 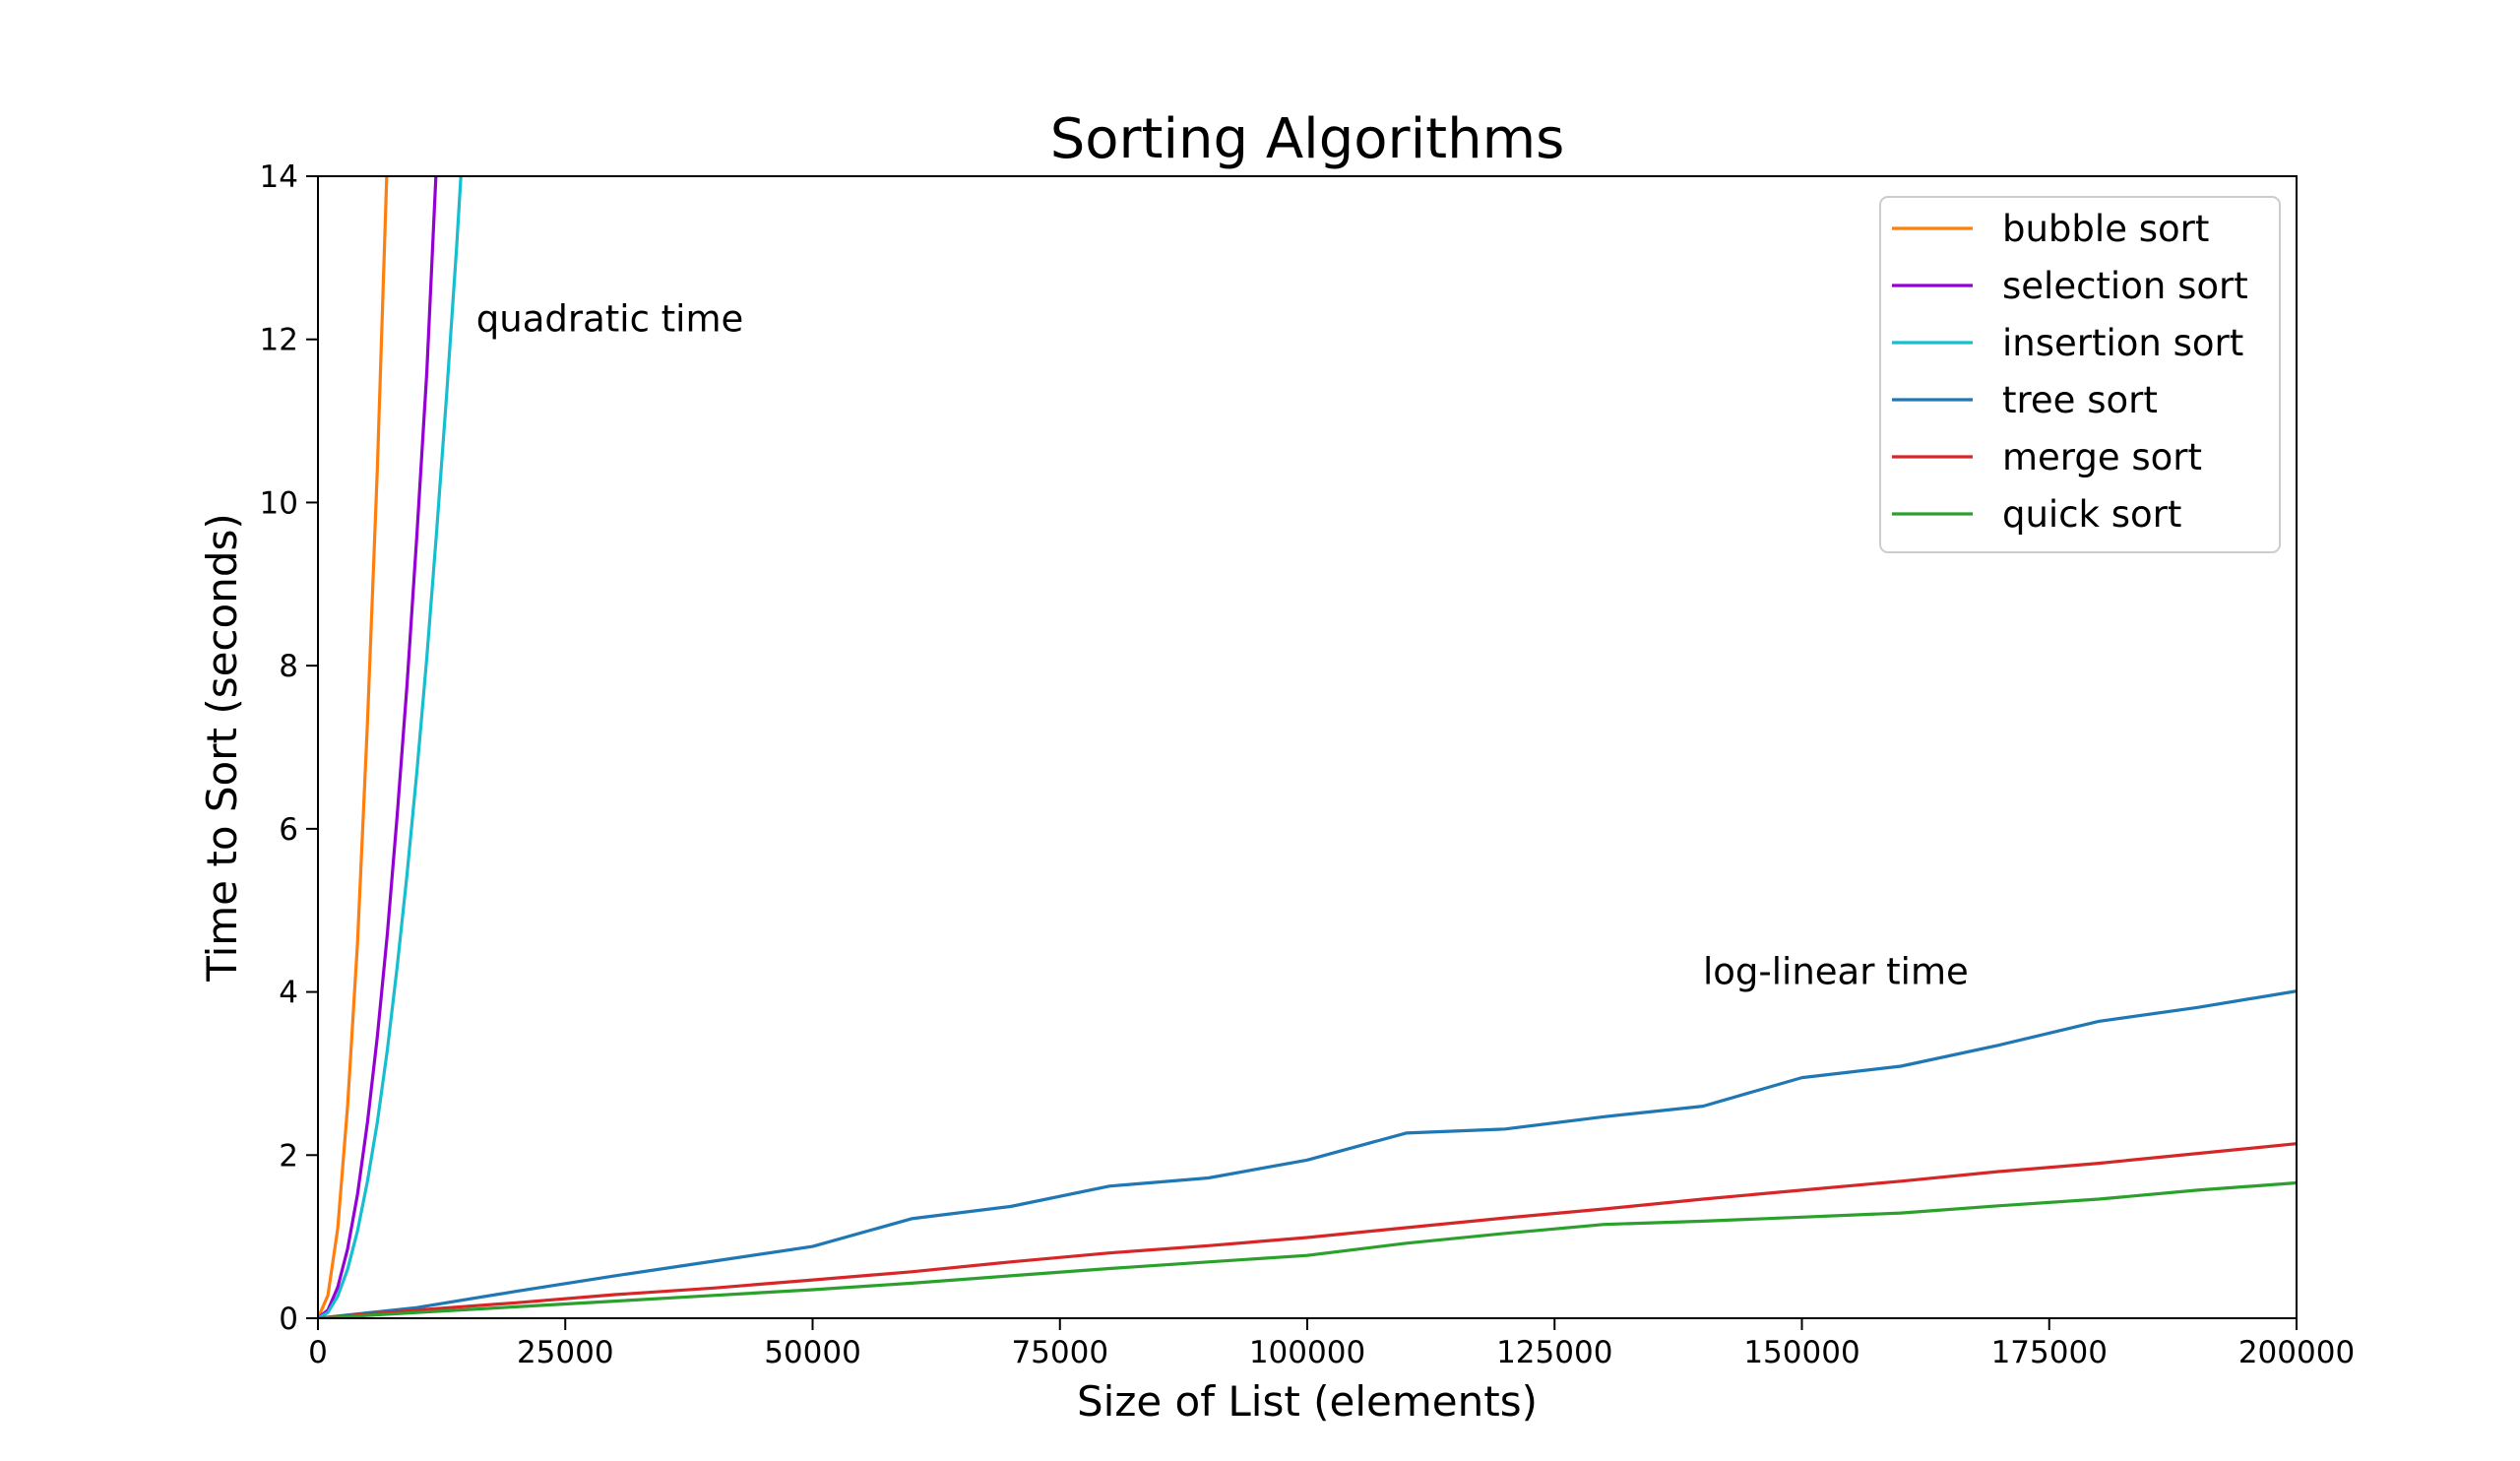 I want to click on x-tick-label: 125000, so click(x=1554, y=1352).